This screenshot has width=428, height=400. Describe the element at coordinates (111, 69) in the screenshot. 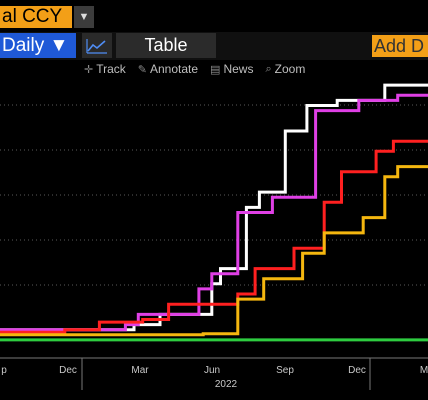

I see `track-label: Track` at that location.